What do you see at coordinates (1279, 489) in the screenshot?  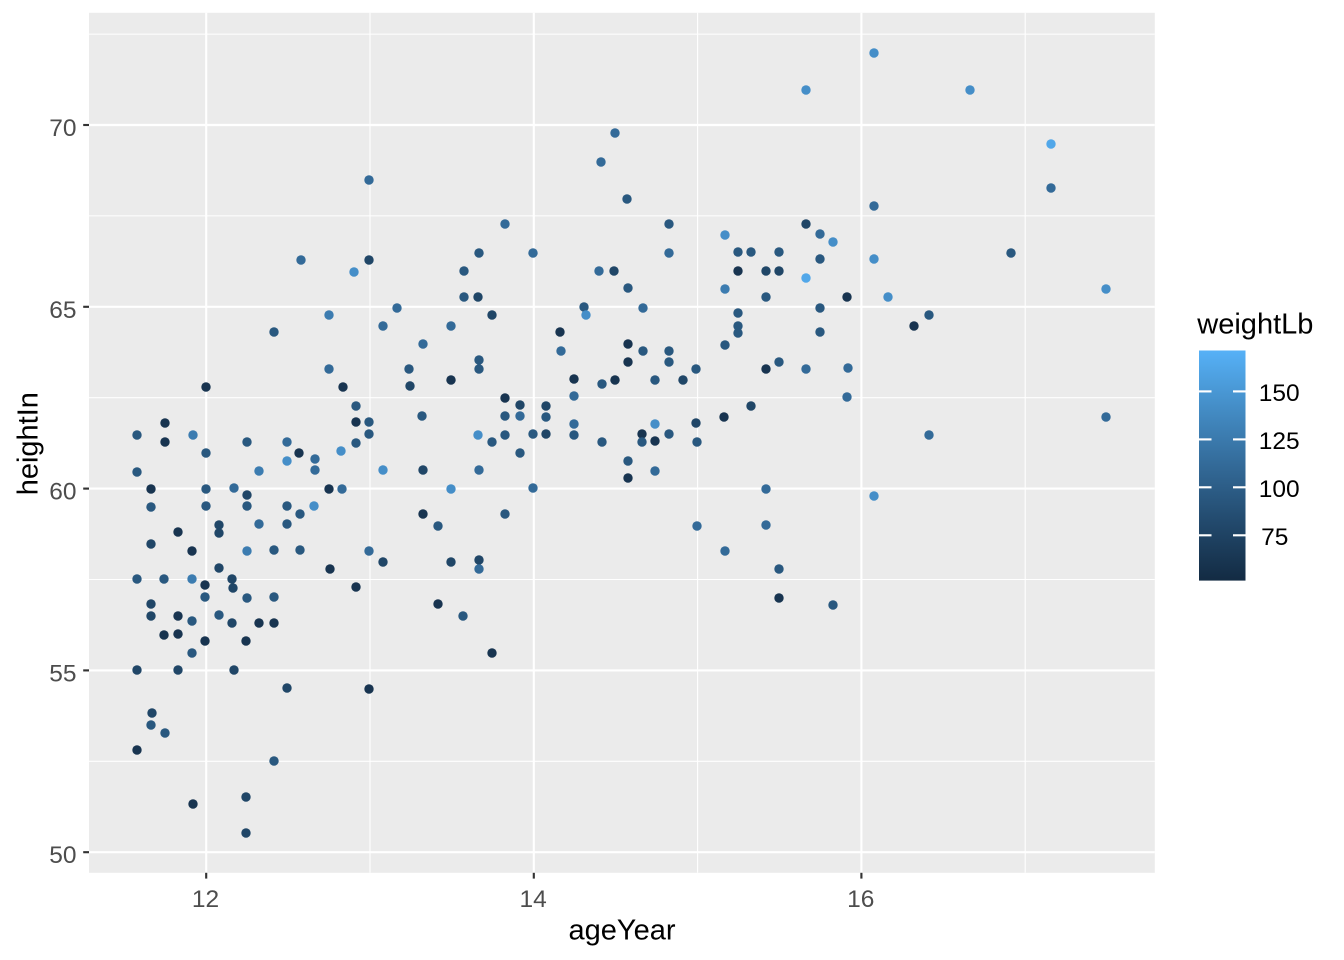 I see `svg-text: 100` at bounding box center [1279, 489].